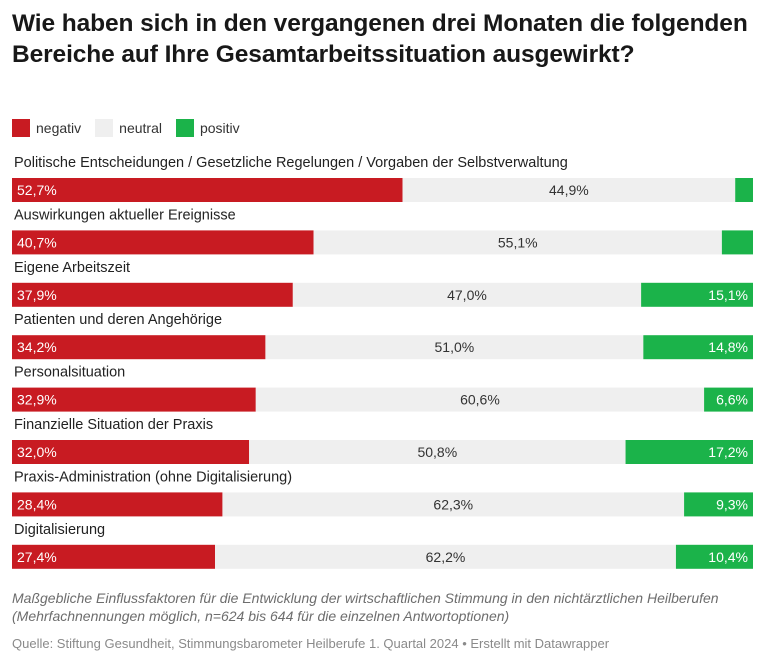 This screenshot has width=768, height=664. Describe the element at coordinates (69, 373) in the screenshot. I see `category-label: Personalsituation` at that location.